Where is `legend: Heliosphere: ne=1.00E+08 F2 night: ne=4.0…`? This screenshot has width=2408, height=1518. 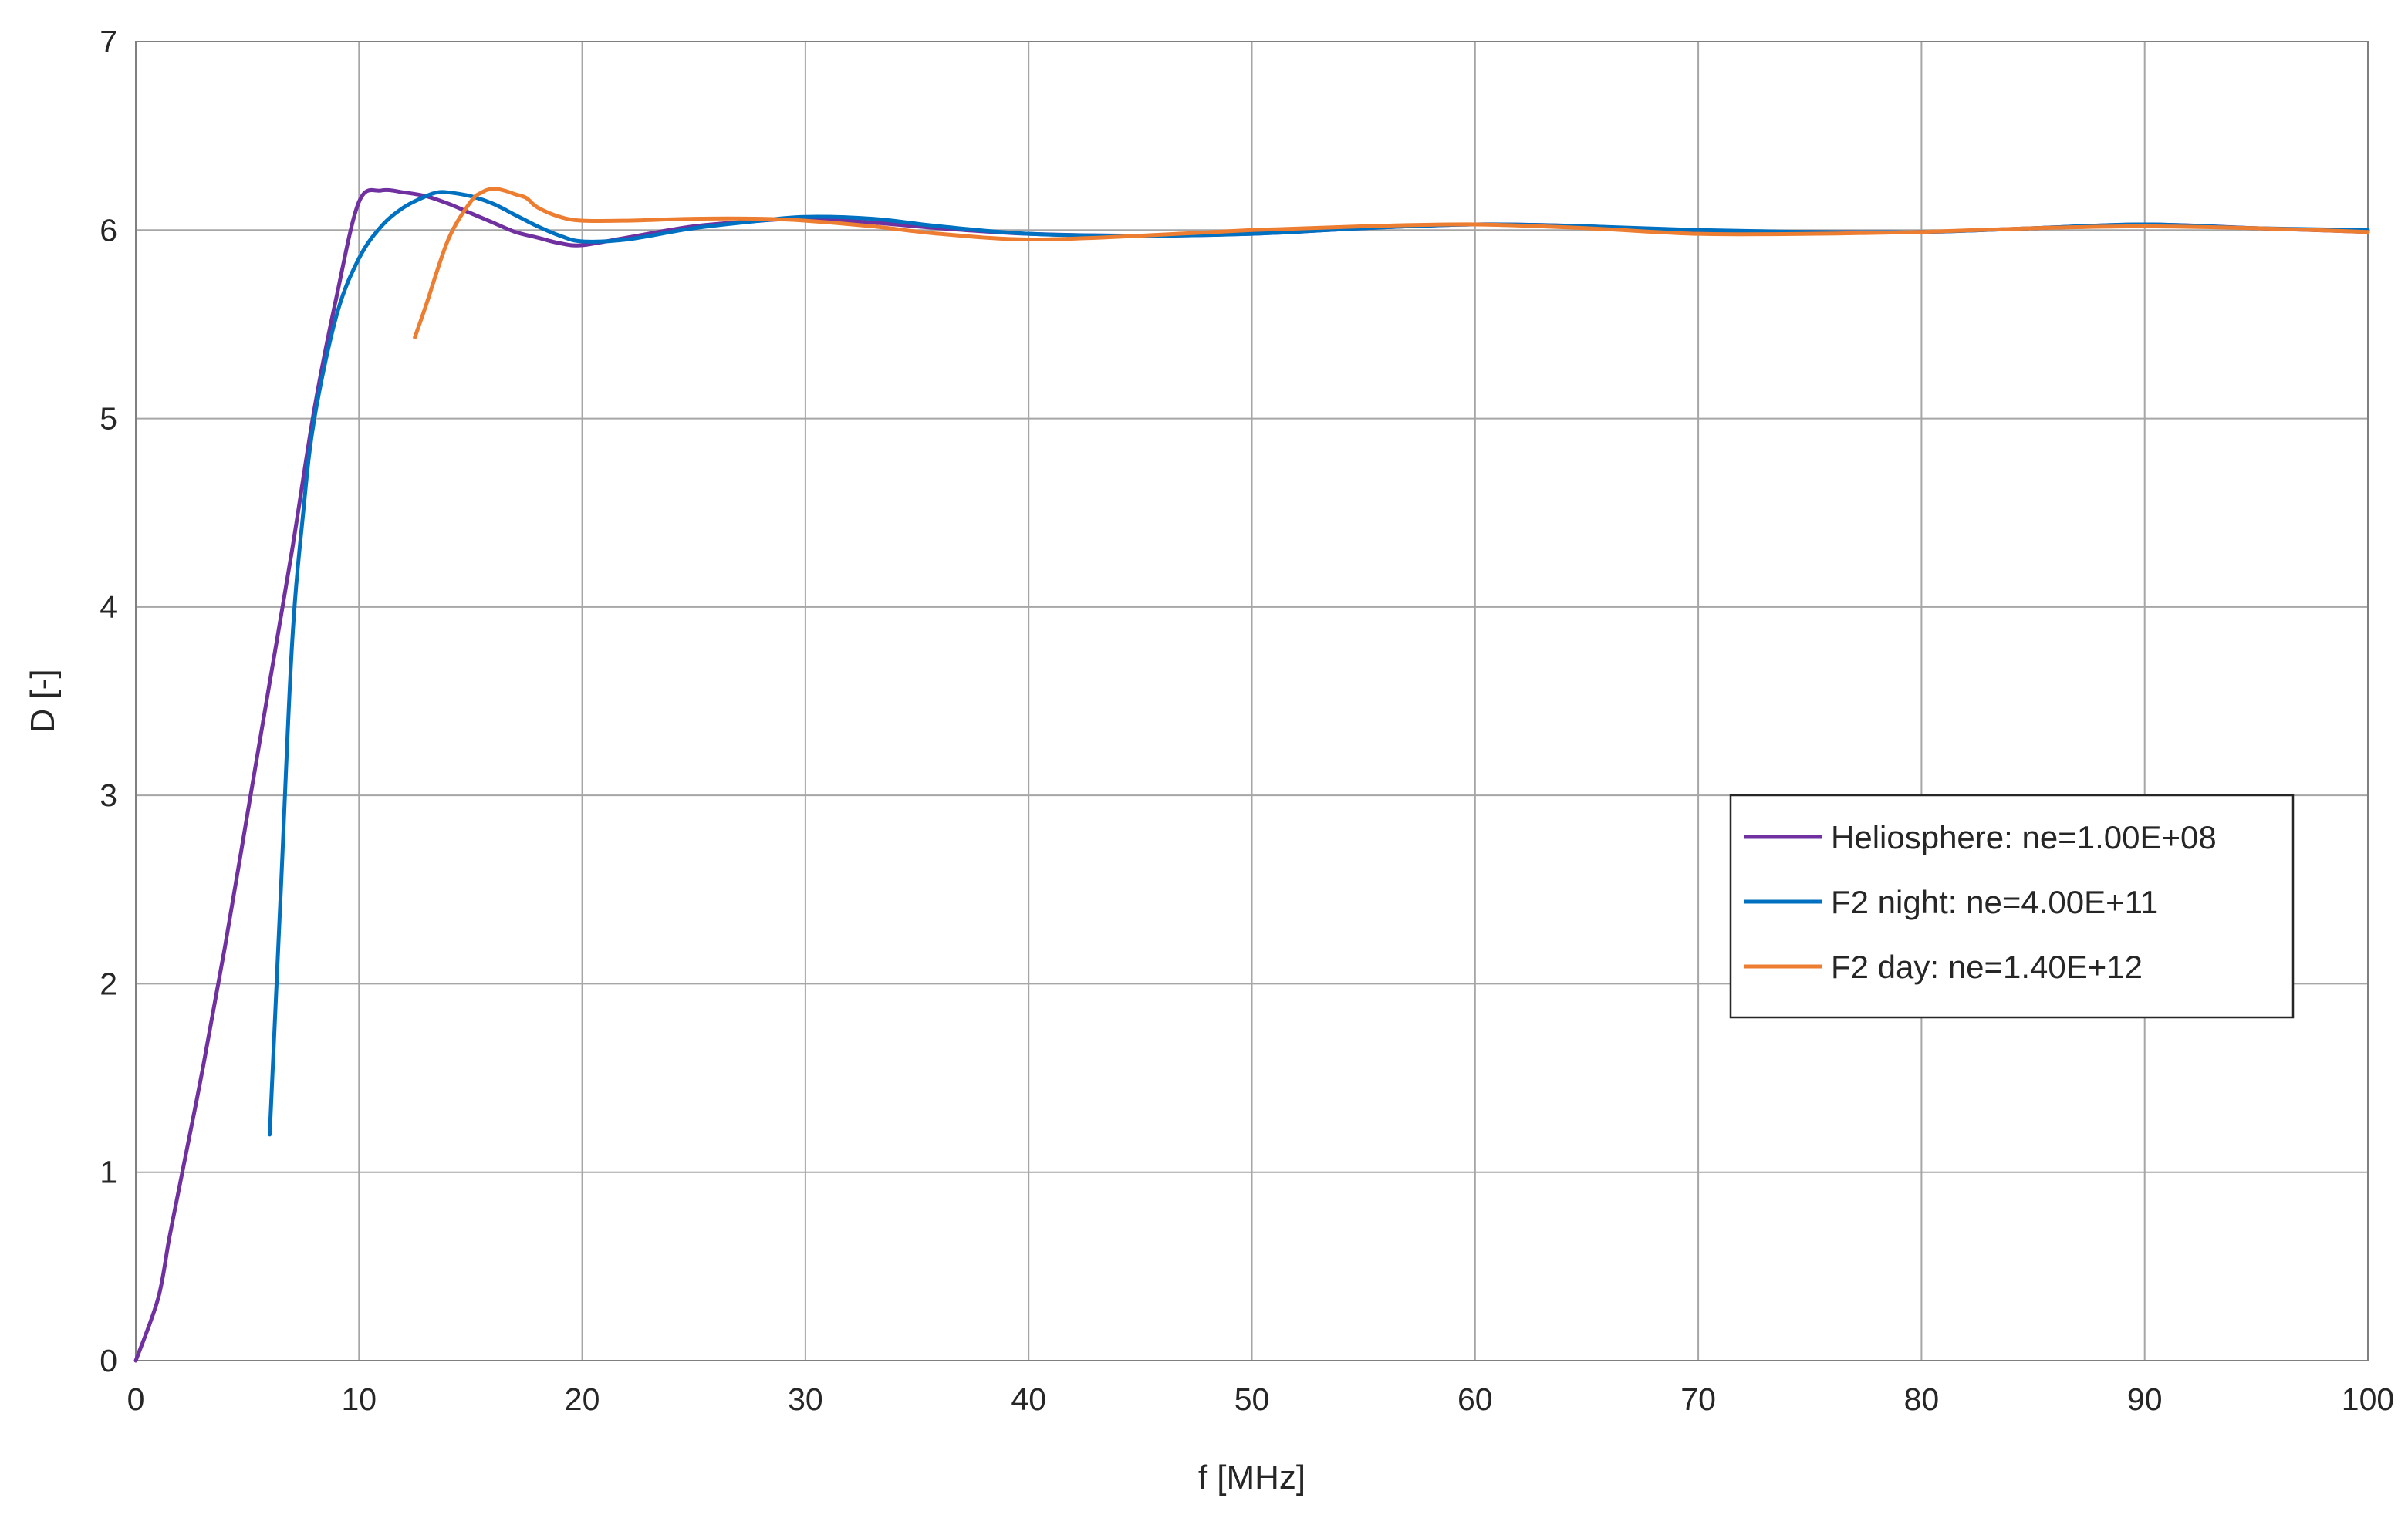
legend: Heliosphere: ne=1.00E+08 F2 night: ne=4.0… is located at coordinates (2012, 906).